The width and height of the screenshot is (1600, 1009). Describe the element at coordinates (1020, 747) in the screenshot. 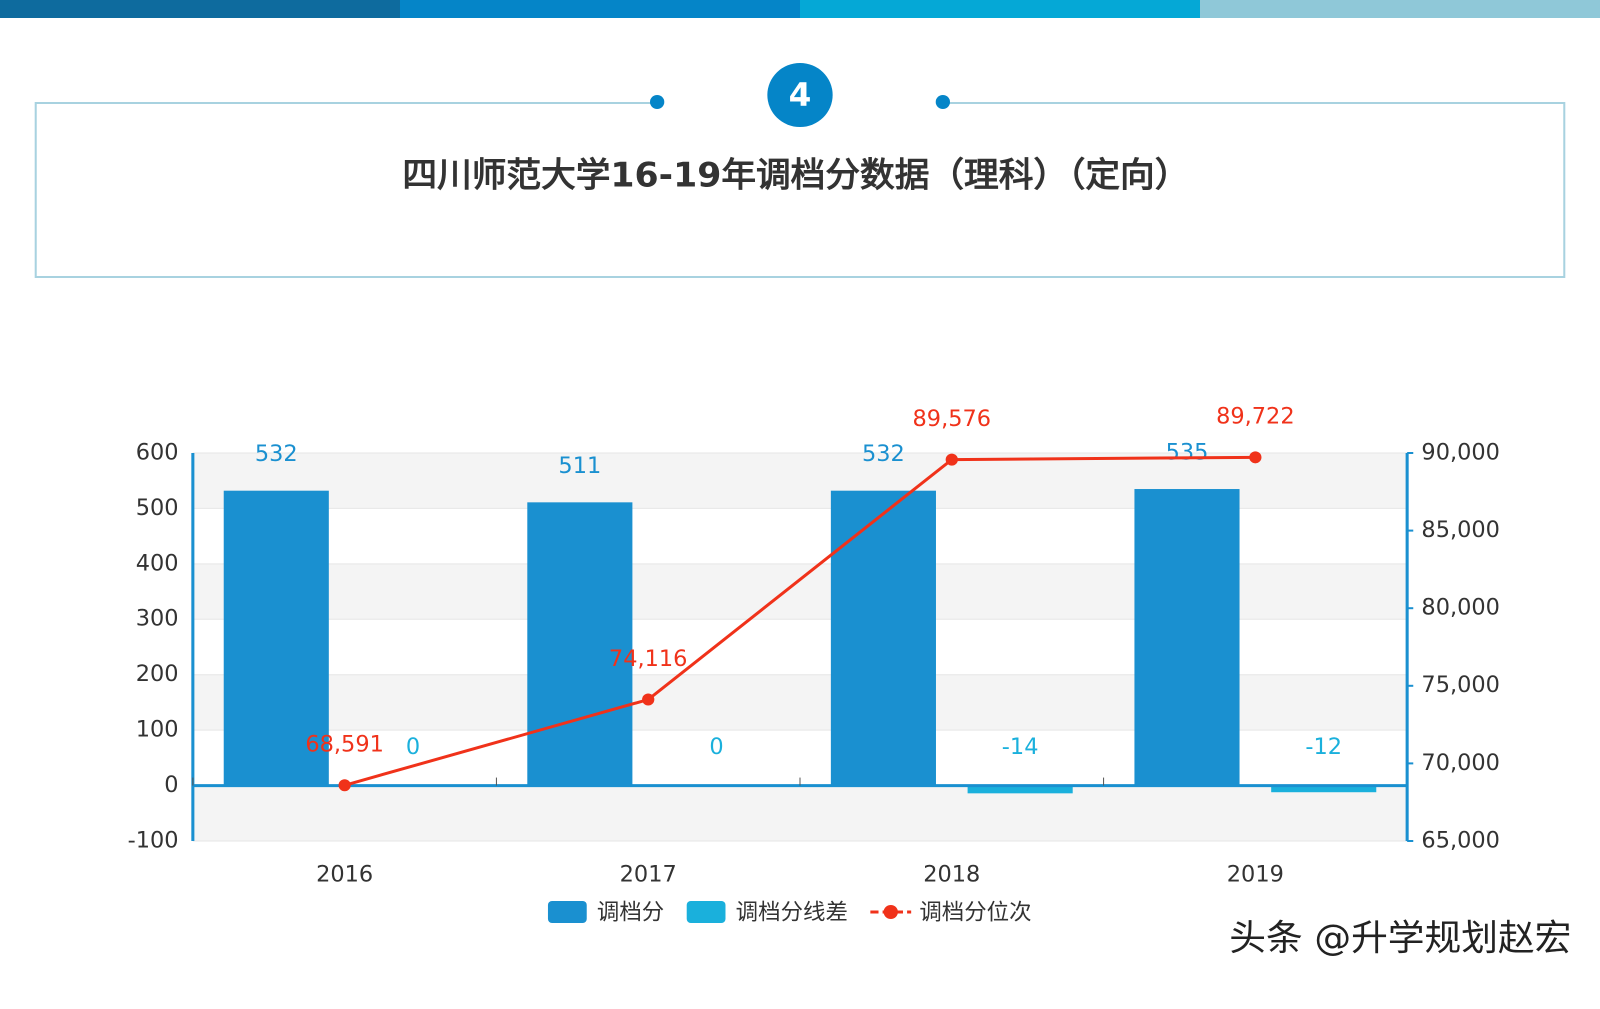

I see `bar-label: -14` at that location.